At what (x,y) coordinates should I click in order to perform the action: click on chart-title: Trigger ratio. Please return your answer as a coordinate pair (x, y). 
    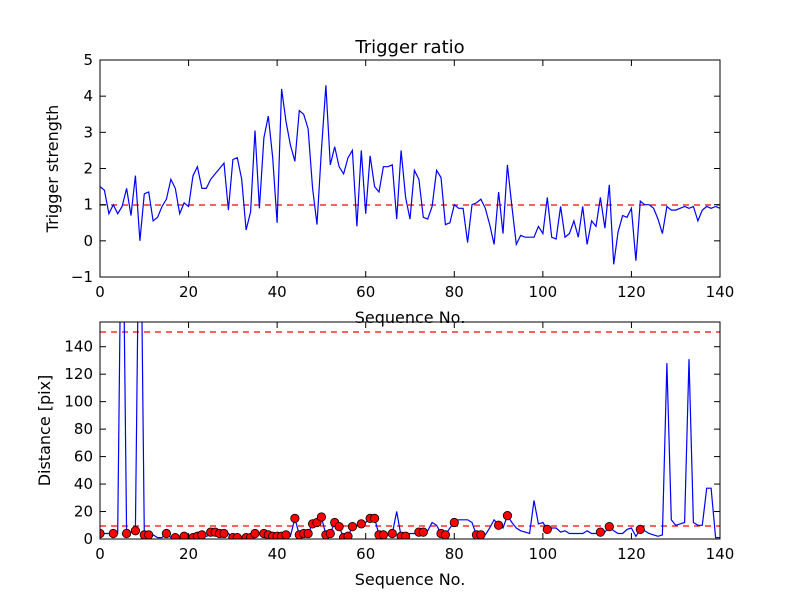
    Looking at the image, I should click on (409, 47).